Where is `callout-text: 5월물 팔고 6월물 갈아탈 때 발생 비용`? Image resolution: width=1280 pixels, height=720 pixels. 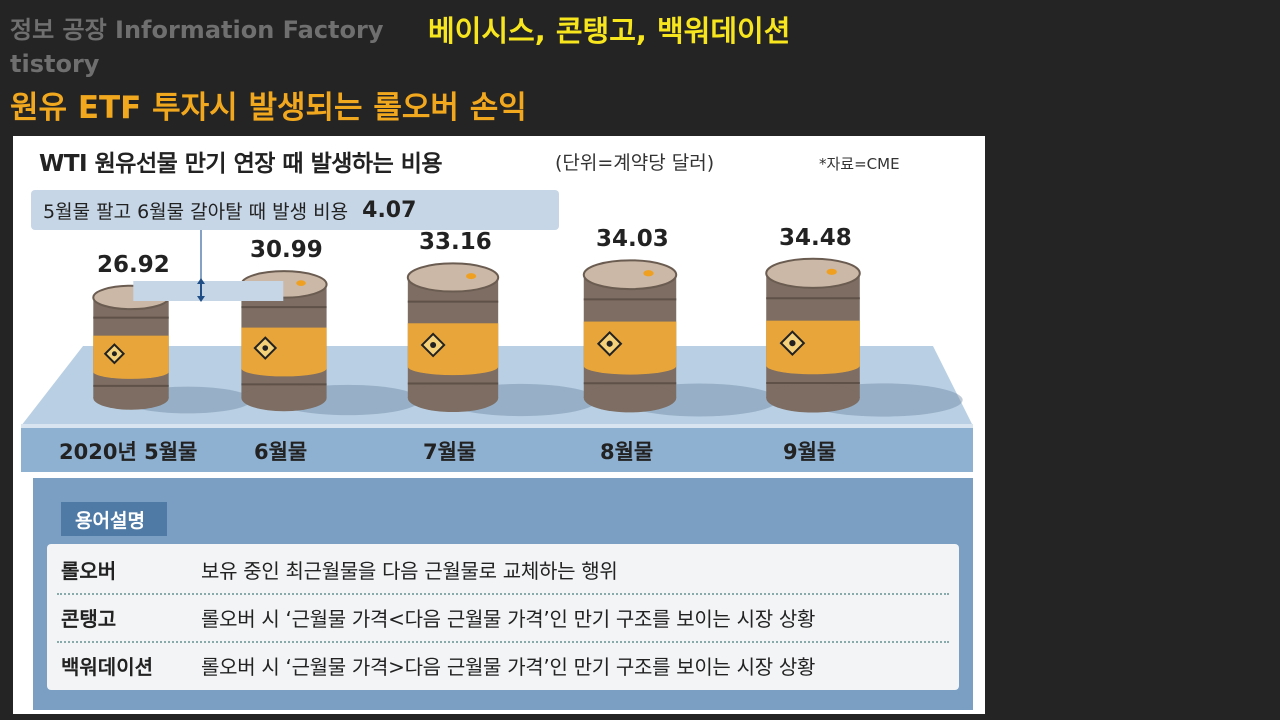
callout-text: 5월물 팔고 6월물 갈아탈 때 발생 비용 is located at coordinates (196, 211).